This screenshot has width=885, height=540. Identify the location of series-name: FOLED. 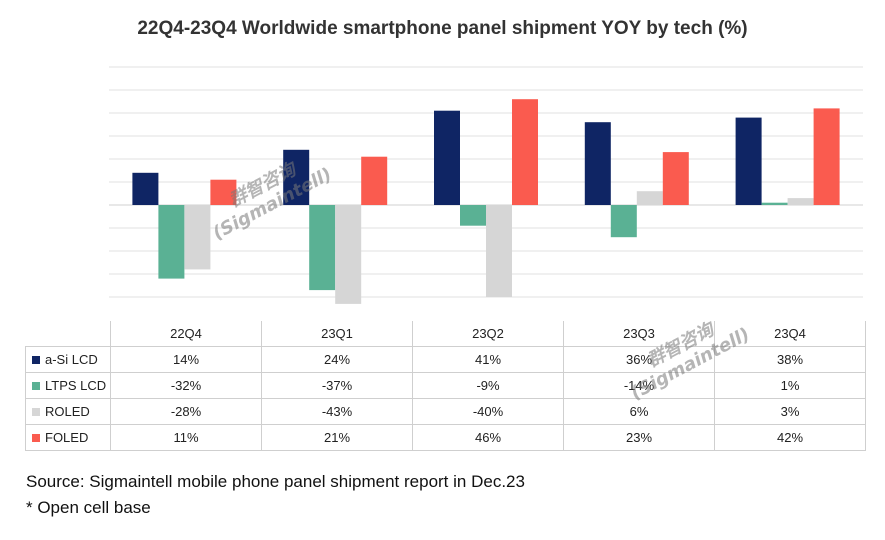
(67, 437).